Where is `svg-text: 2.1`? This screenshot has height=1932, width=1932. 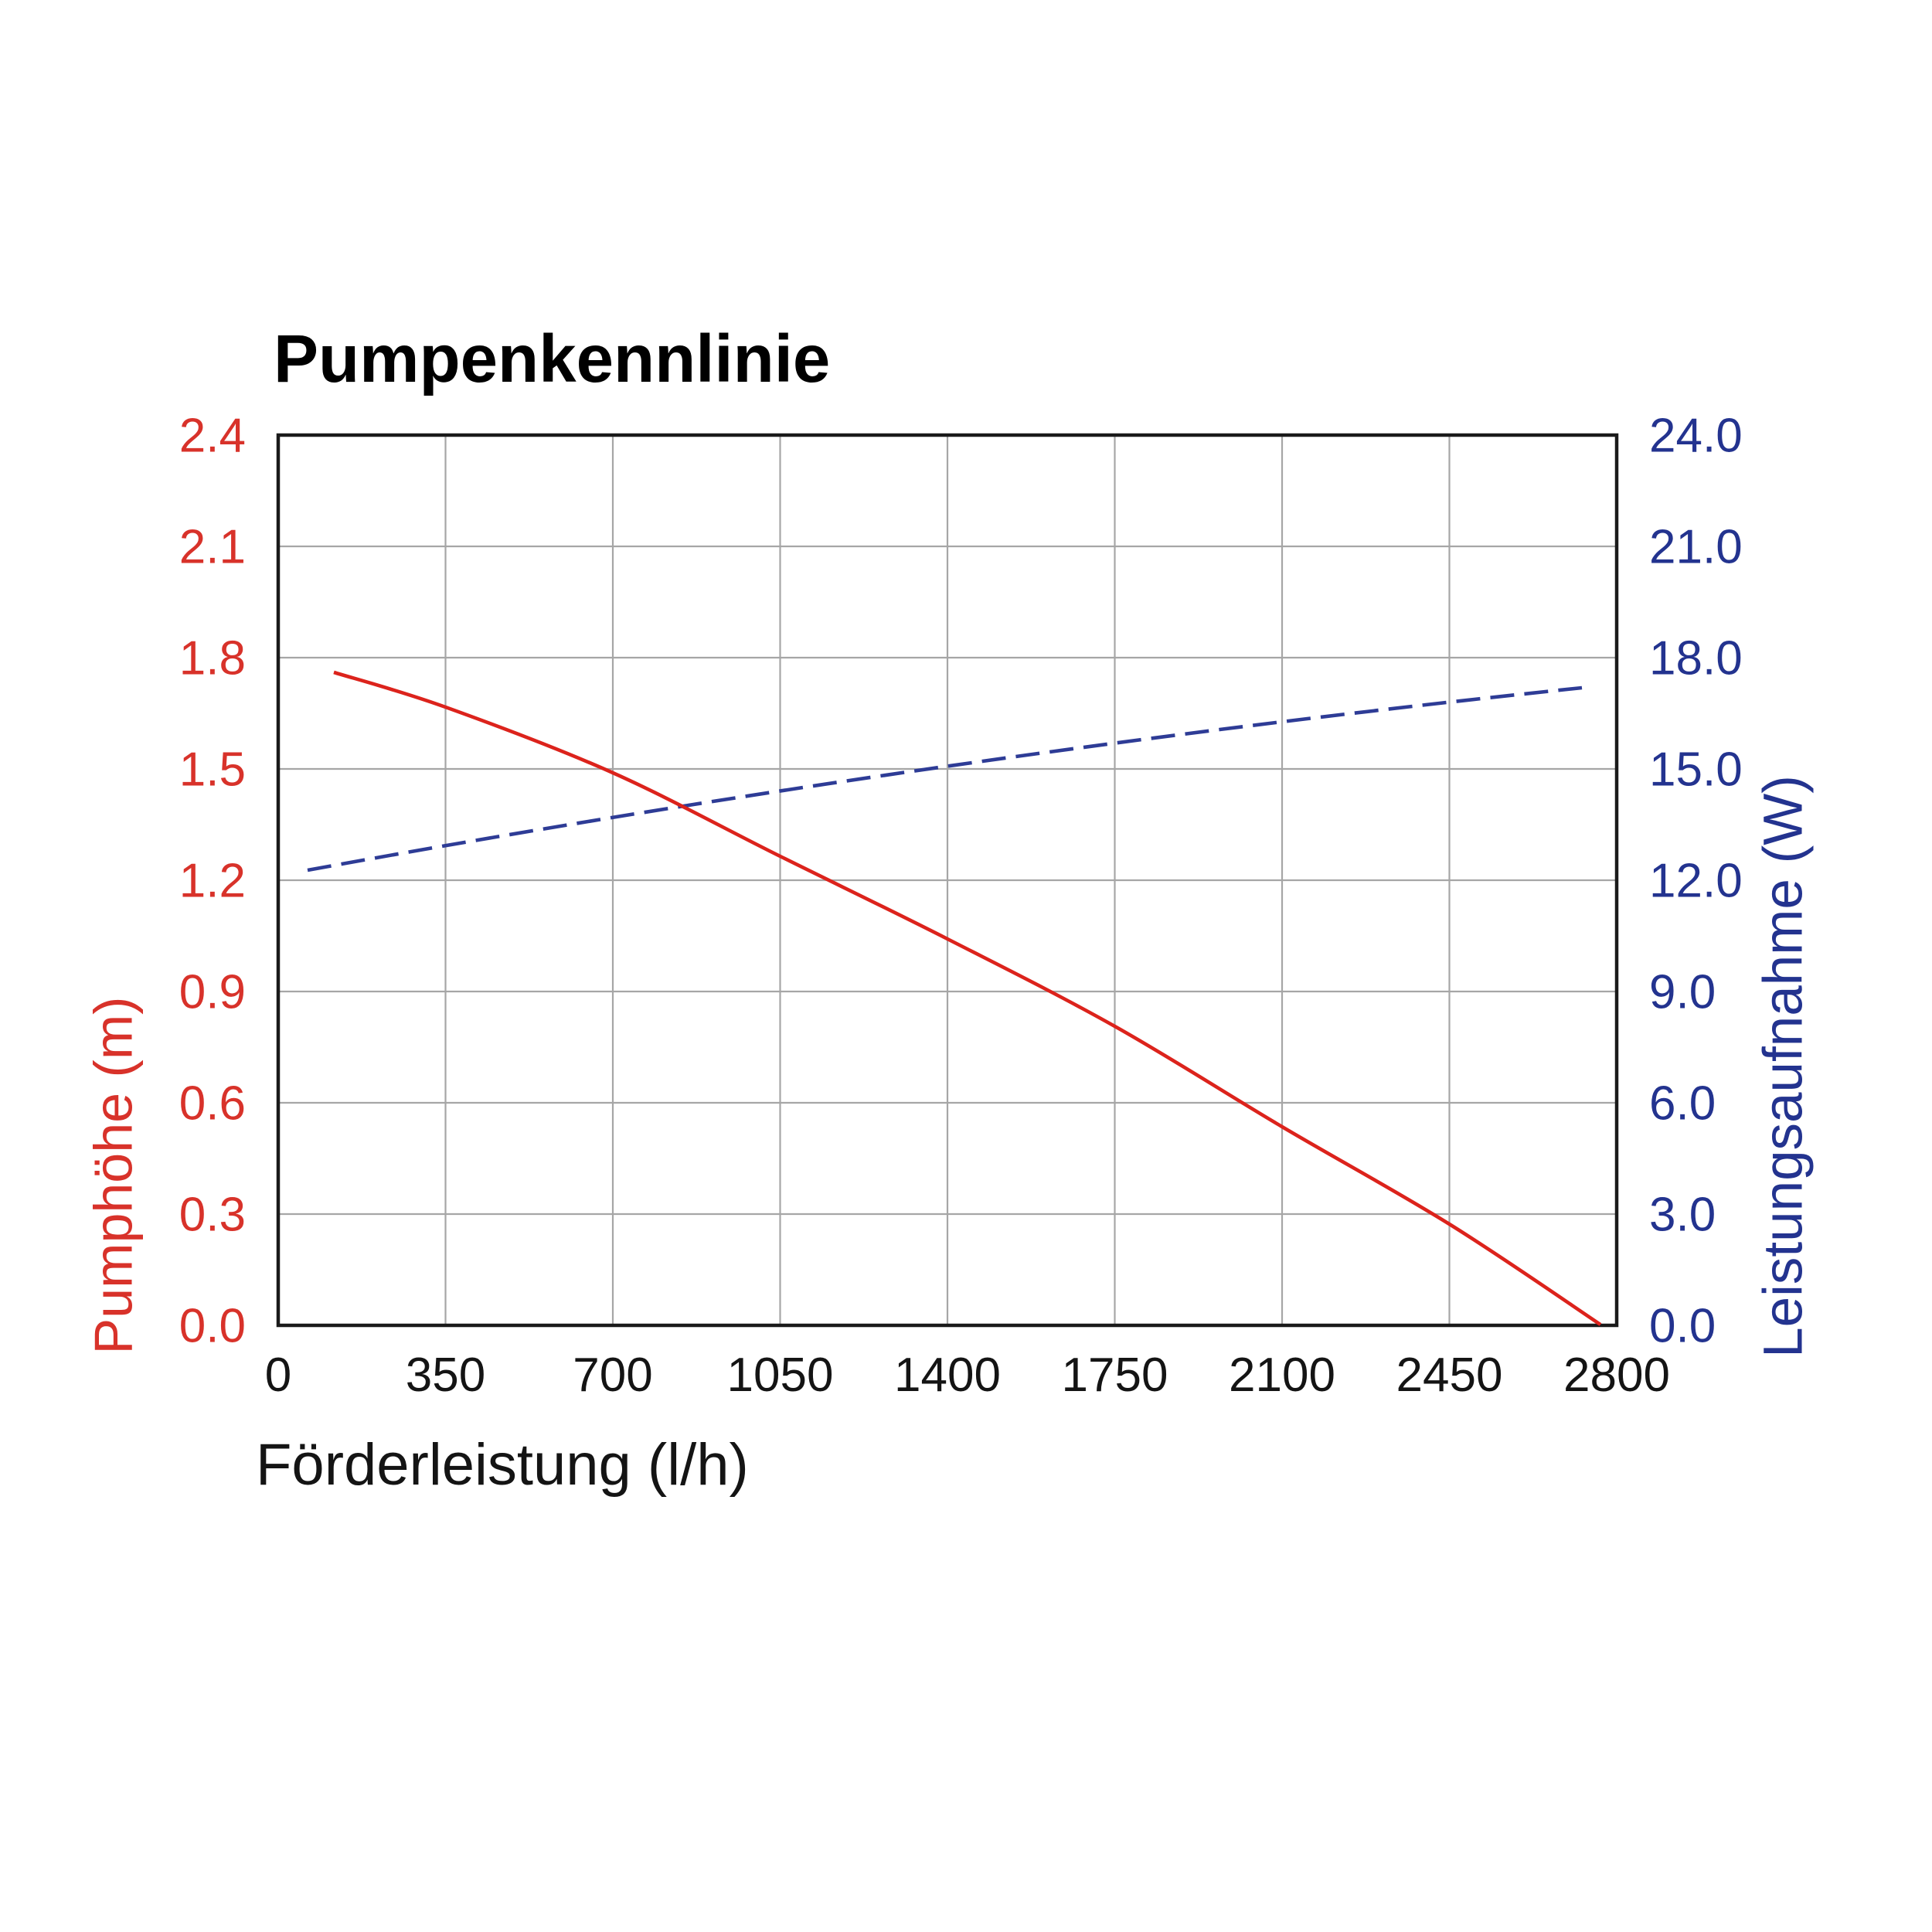 svg-text: 2.1 is located at coordinates (212, 547).